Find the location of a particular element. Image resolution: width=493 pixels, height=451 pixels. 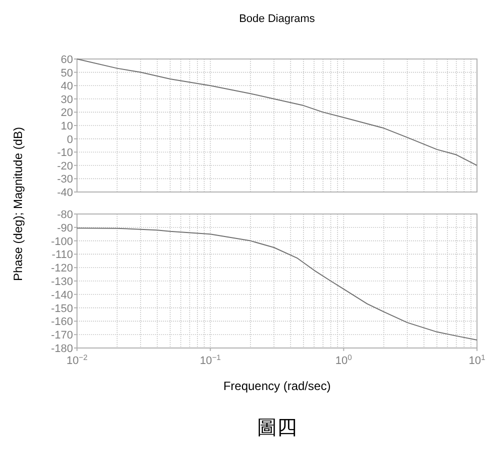

y-tick-label: -20 is located at coordinates (65, 166).